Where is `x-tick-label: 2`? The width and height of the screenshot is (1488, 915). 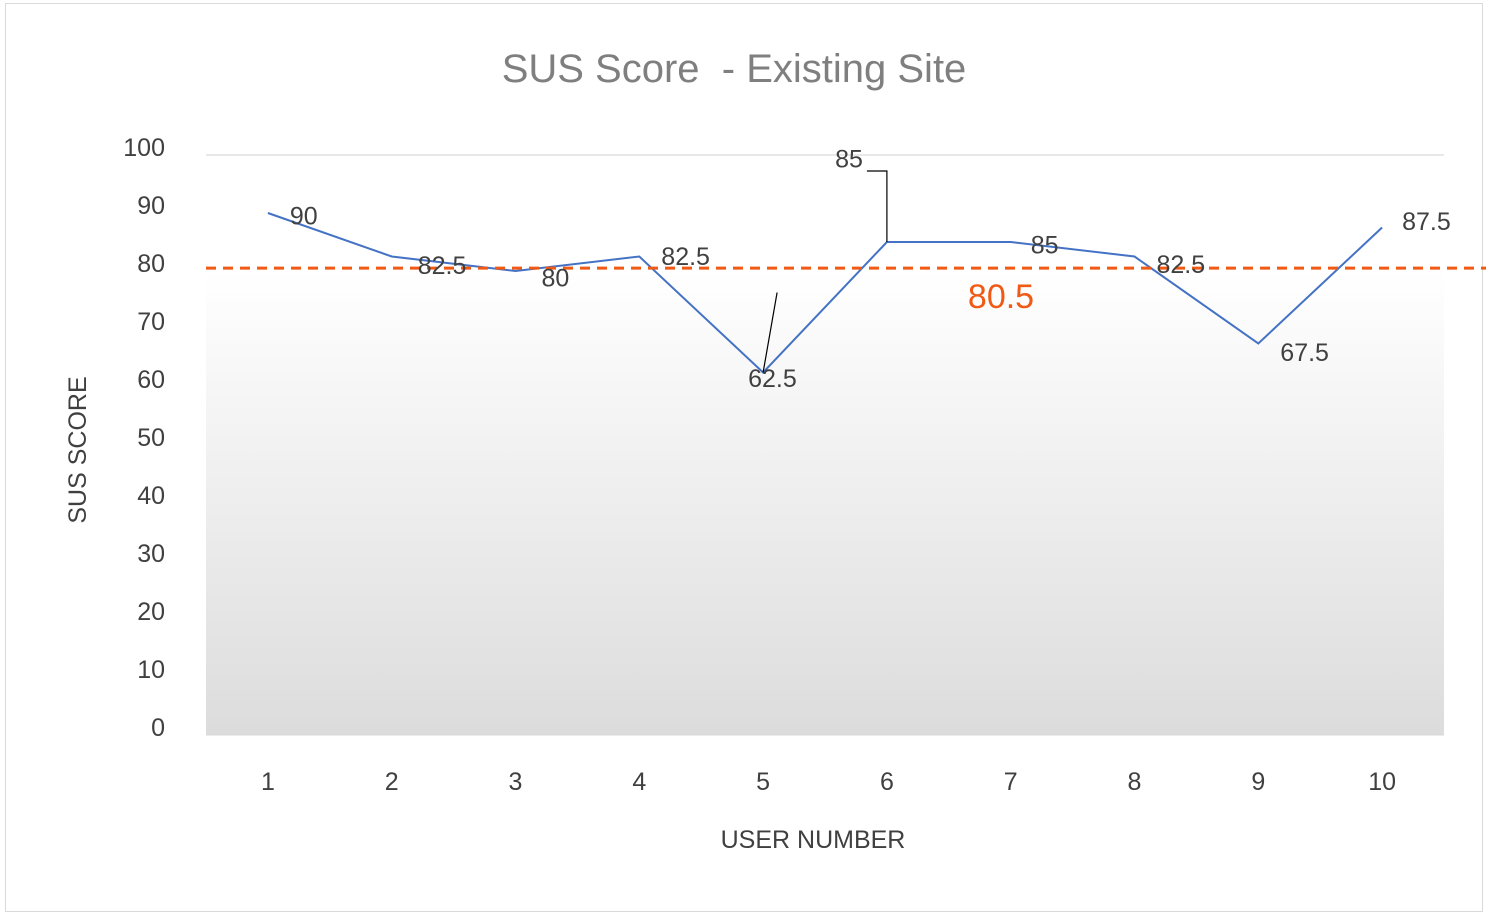
x-tick-label: 2 is located at coordinates (392, 782).